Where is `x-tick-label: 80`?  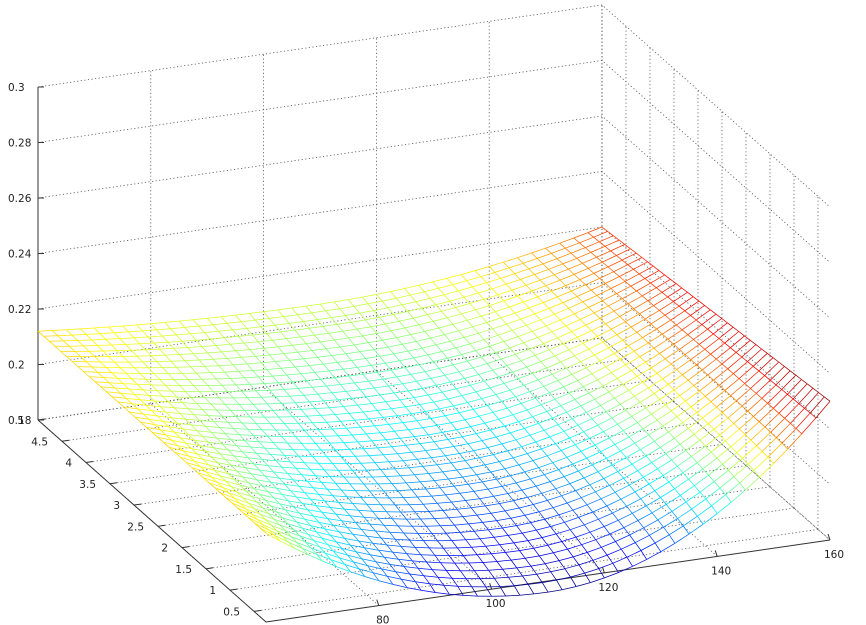
x-tick-label: 80 is located at coordinates (382, 620).